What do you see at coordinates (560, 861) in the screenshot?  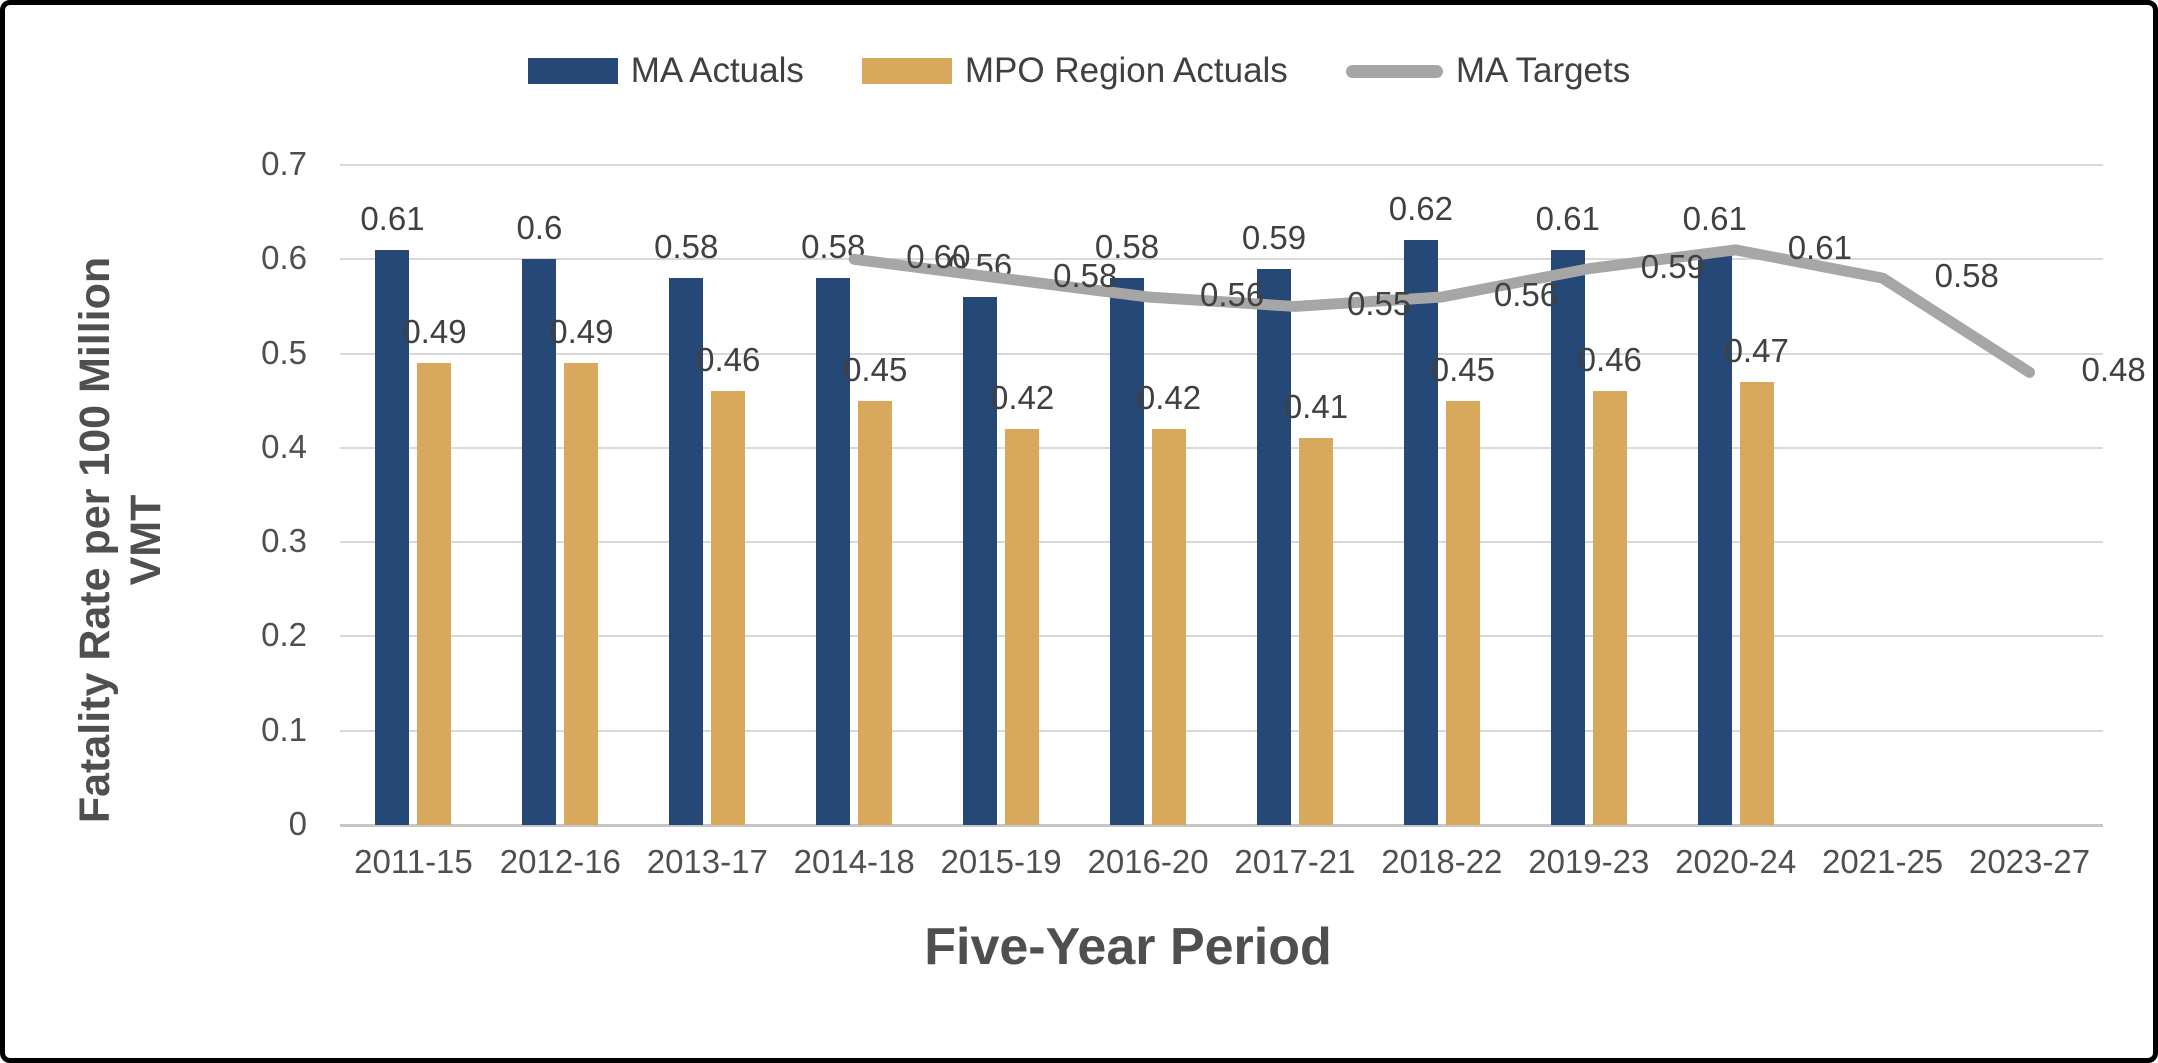 I see `x-axis-tick-label: 2012-16` at bounding box center [560, 861].